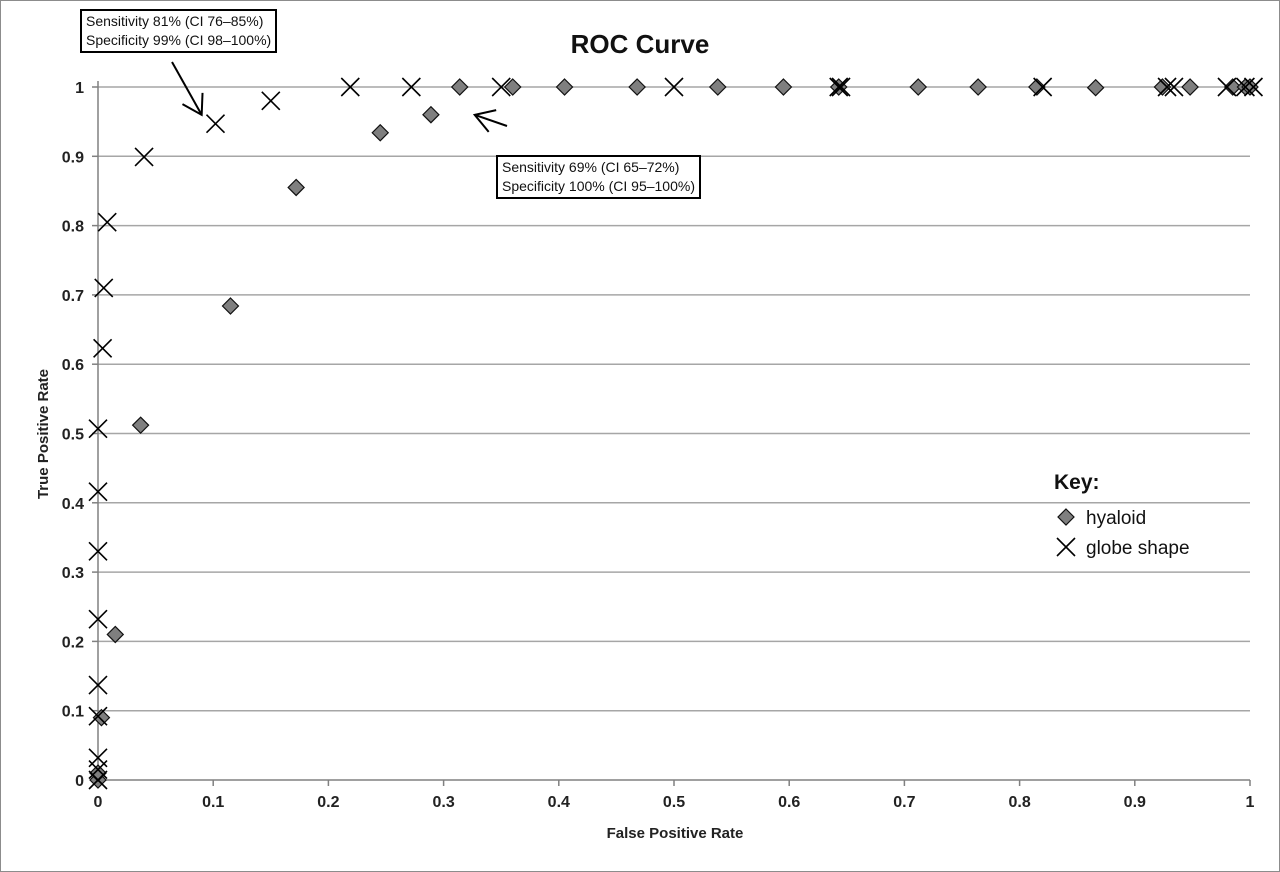 The height and width of the screenshot is (872, 1280). I want to click on legend-label: hyaloid, so click(1116, 518).